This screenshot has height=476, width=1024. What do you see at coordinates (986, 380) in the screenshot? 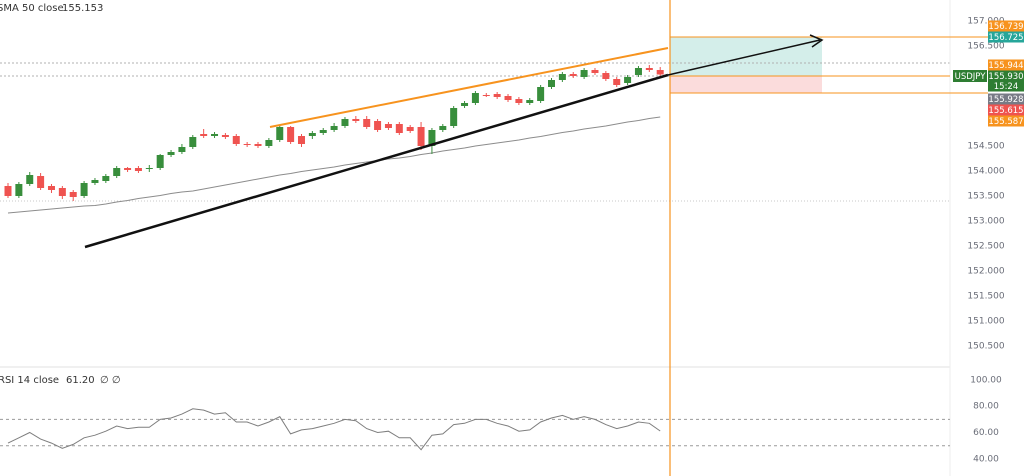
I see `y-tick-label: 100.00` at bounding box center [986, 380].